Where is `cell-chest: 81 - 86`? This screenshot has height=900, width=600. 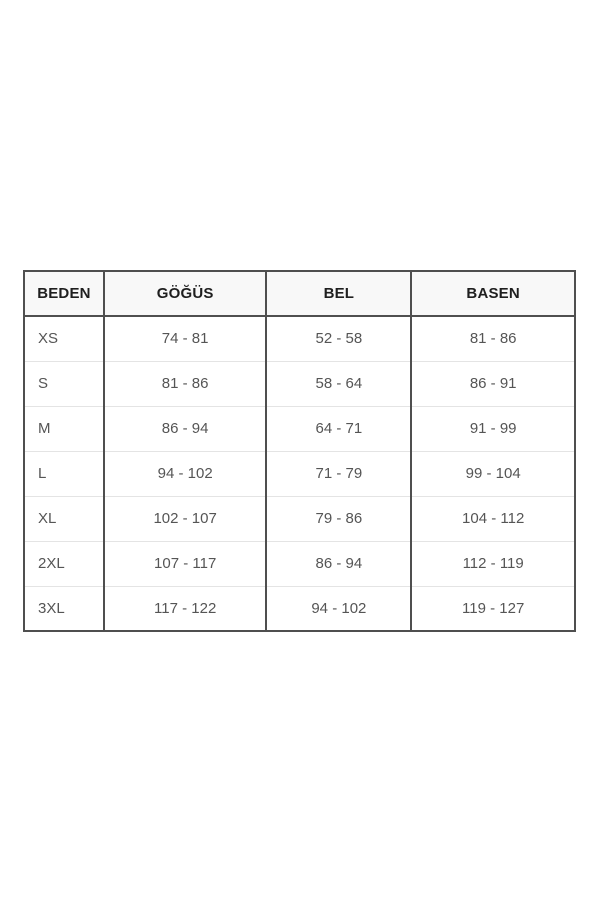 cell-chest: 81 - 86 is located at coordinates (184, 383).